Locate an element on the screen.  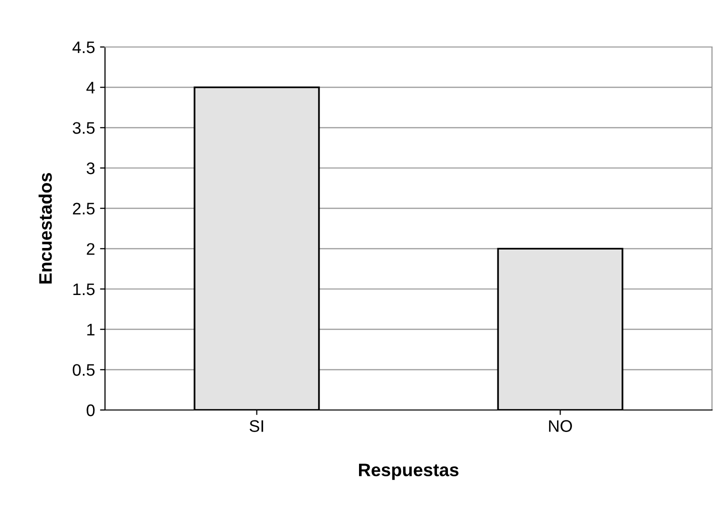
x-axis-title: Respuestas is located at coordinates (408, 472).